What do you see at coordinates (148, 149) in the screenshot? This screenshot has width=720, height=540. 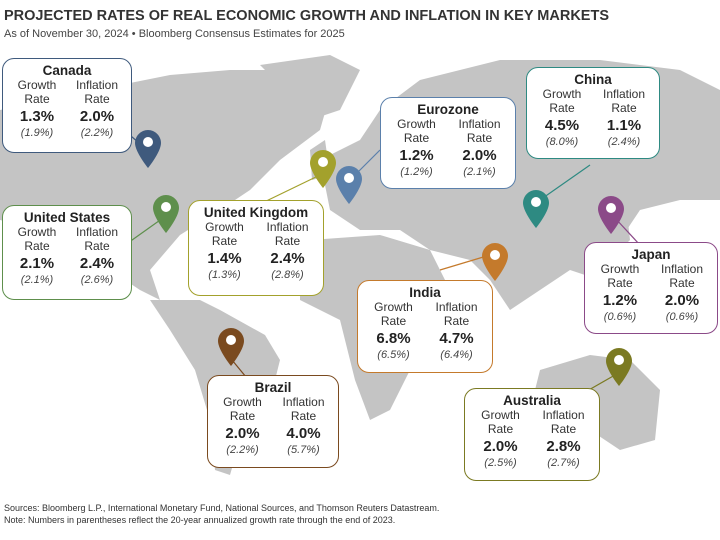 I see `canada-map-pin-icon` at bounding box center [148, 149].